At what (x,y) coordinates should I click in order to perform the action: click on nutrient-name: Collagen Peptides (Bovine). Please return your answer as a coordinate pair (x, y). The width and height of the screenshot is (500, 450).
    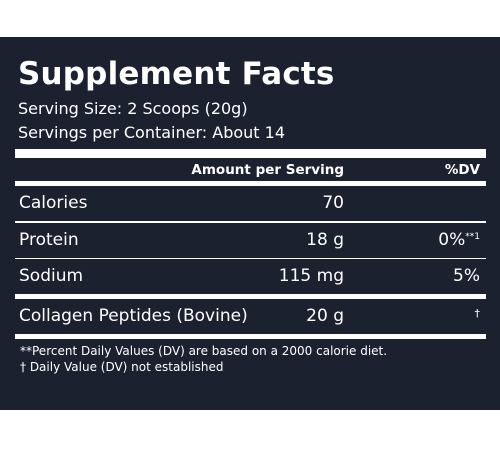
    Looking at the image, I should click on (133, 316).